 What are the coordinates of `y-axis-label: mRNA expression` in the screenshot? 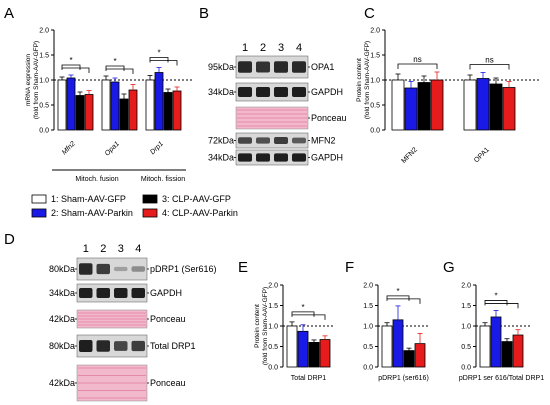 It's located at (28, 80).